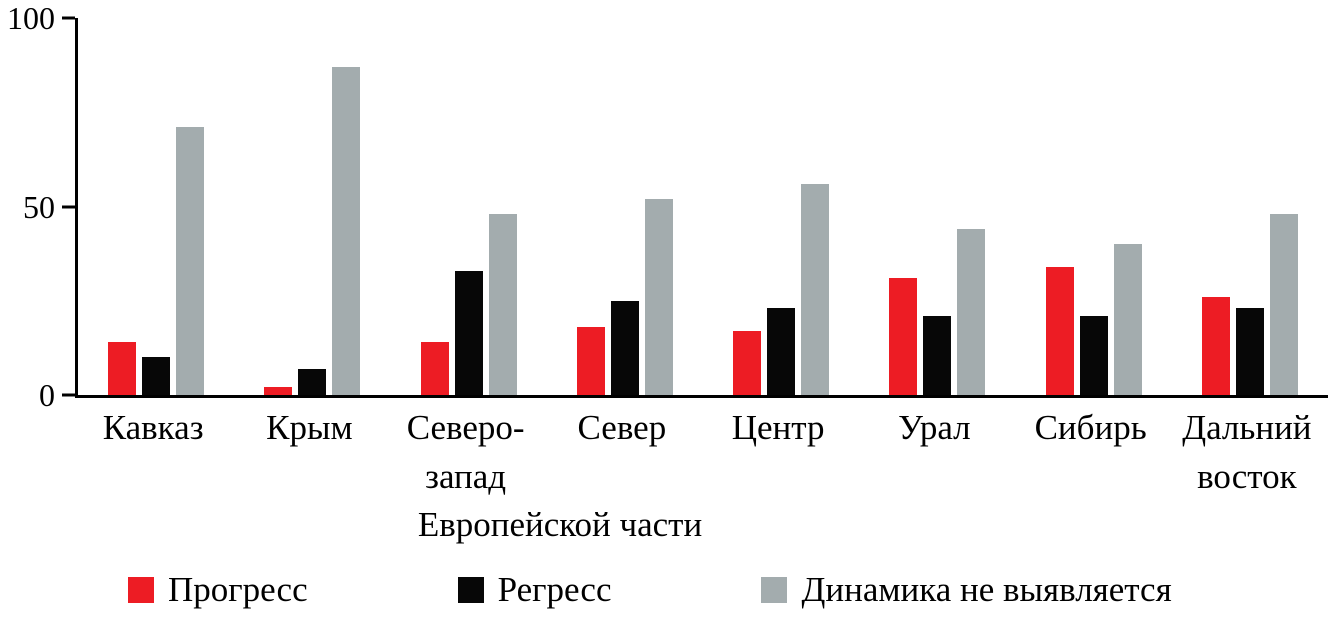 The width and height of the screenshot is (1334, 620). Describe the element at coordinates (934, 427) in the screenshot. I see `x-axis-label: Урал` at that location.